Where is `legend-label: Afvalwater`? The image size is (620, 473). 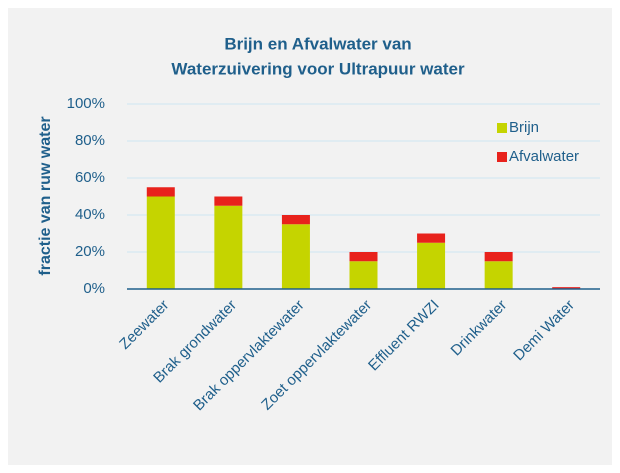
legend-label: Afvalwater is located at coordinates (544, 156).